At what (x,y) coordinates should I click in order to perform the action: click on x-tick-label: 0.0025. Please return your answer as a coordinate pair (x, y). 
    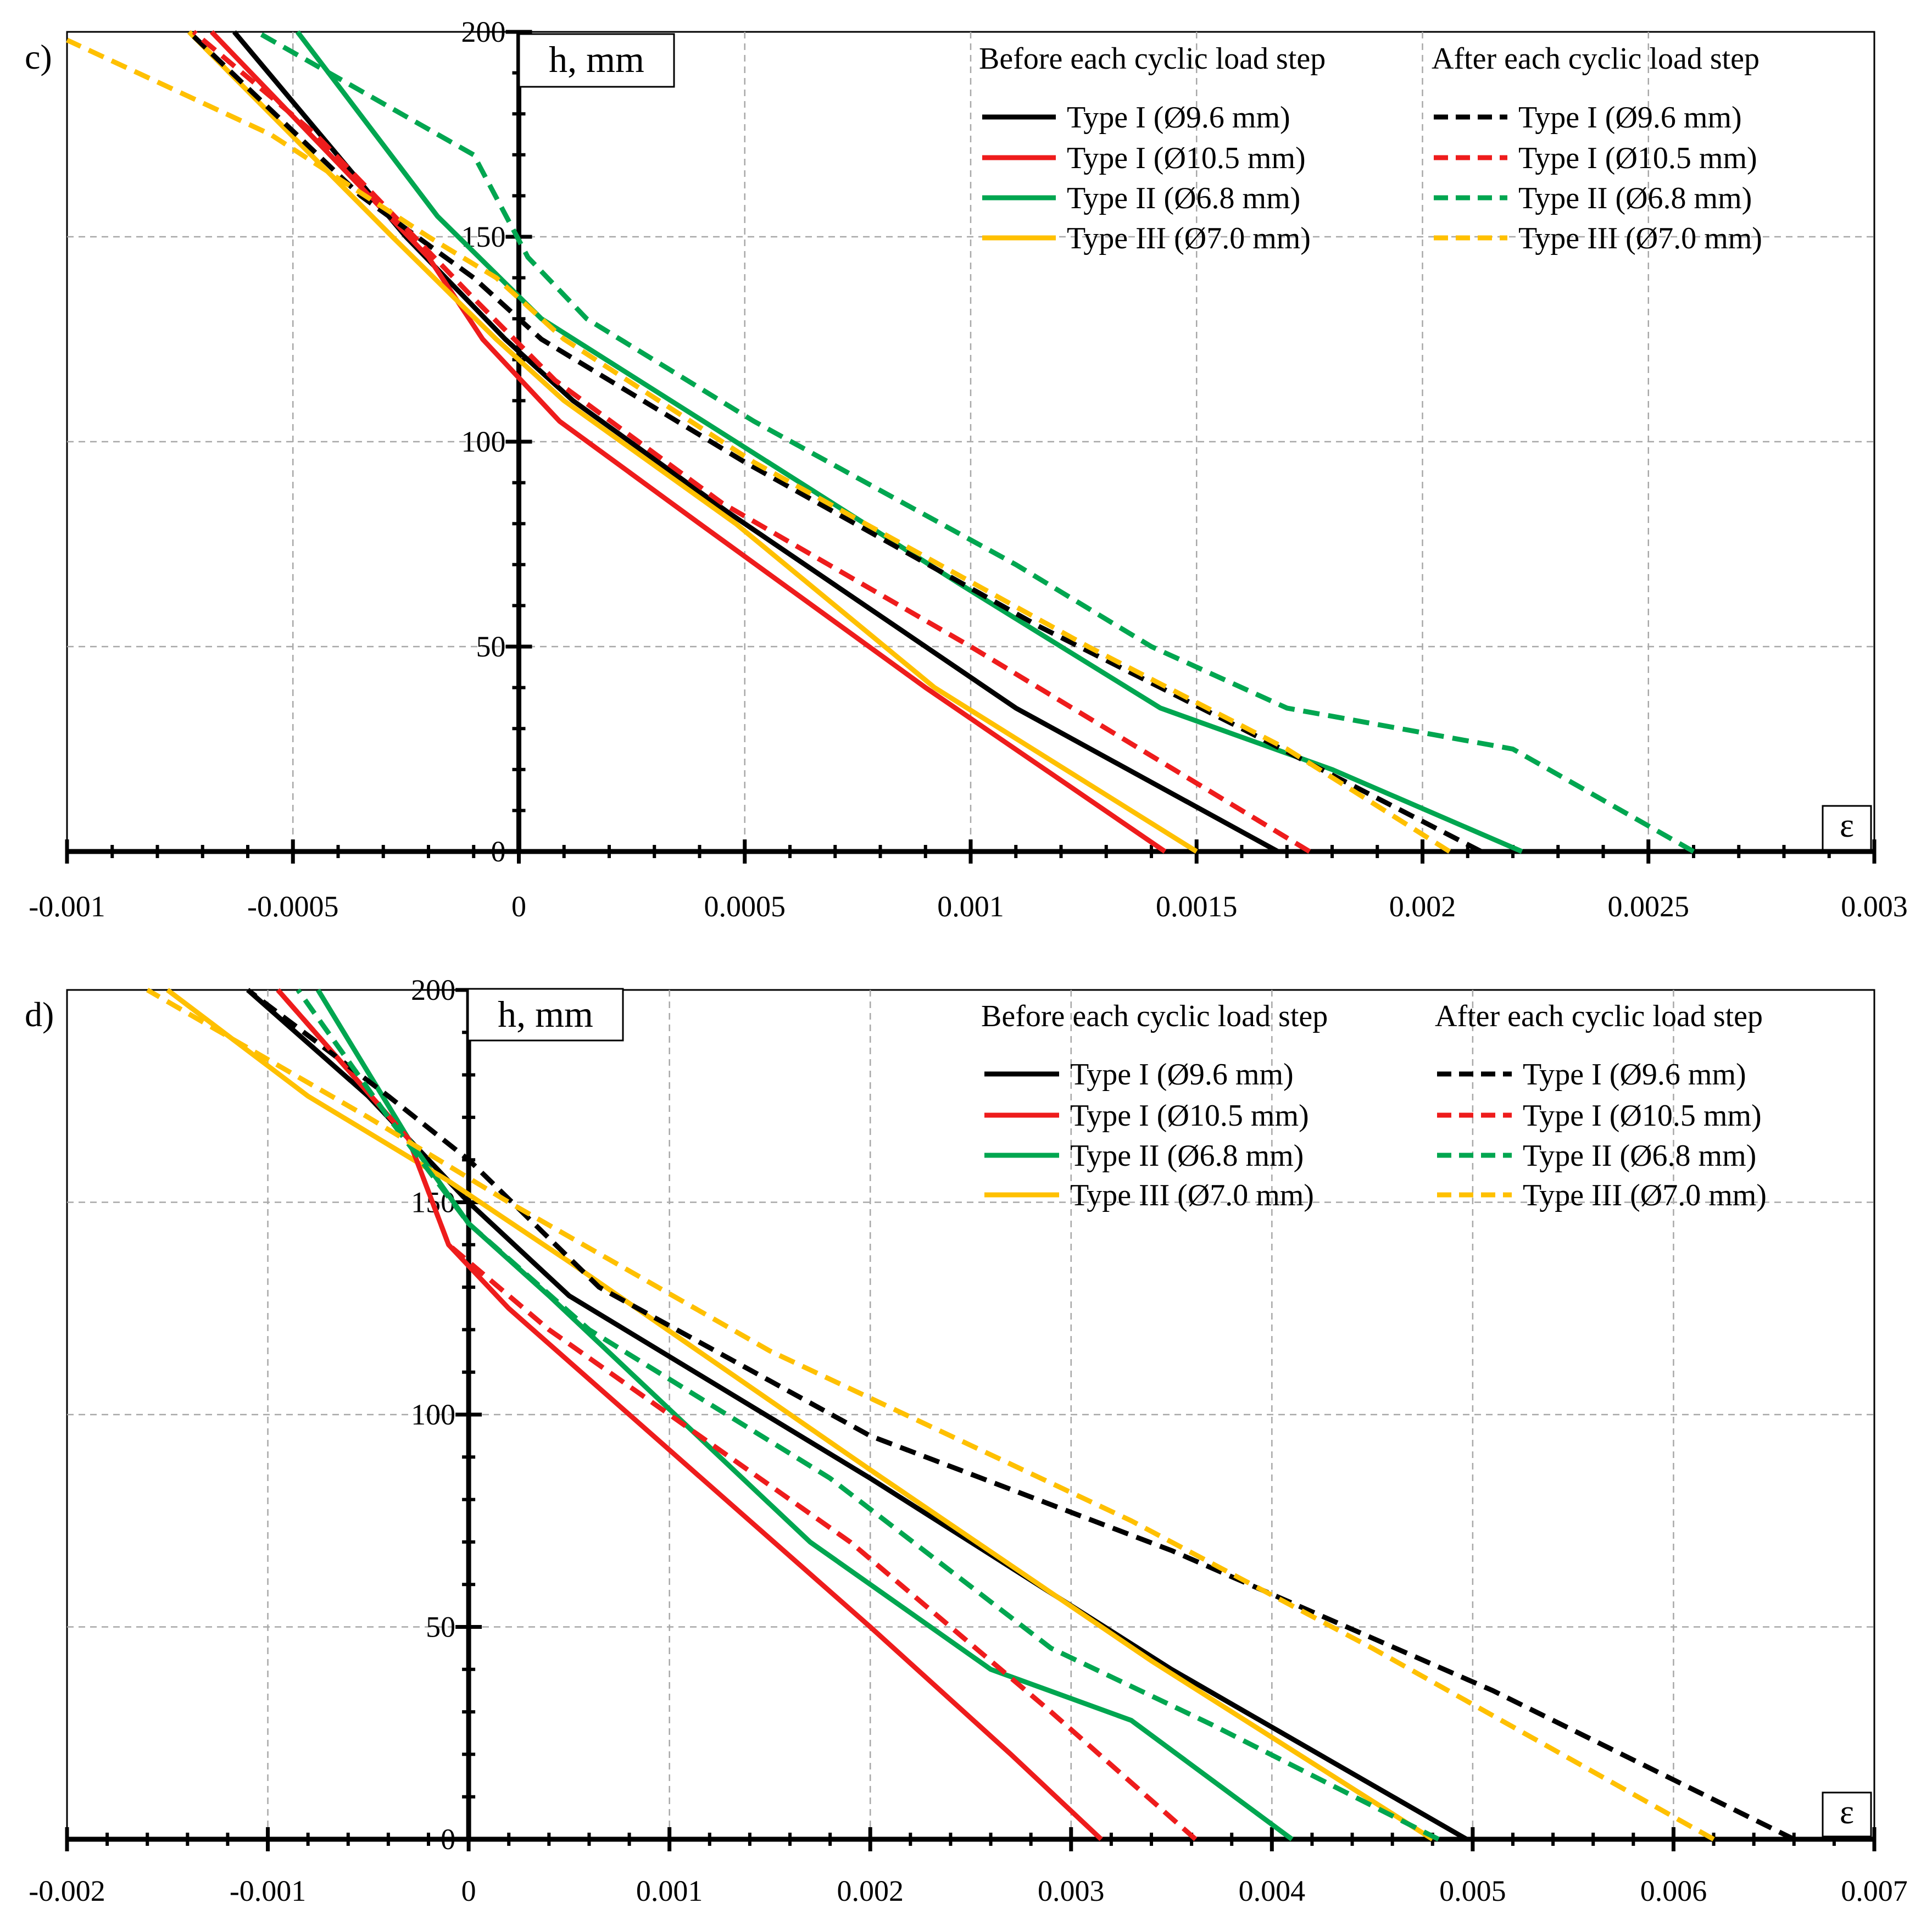
    Looking at the image, I should click on (1649, 906).